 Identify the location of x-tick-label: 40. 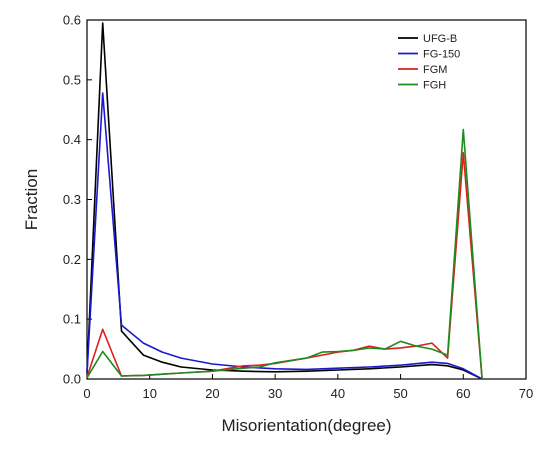
(338, 393).